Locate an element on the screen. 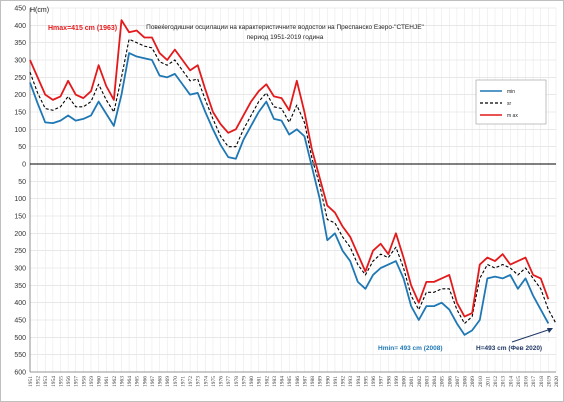  x-tick-label: 2004 is located at coordinates (435, 381).